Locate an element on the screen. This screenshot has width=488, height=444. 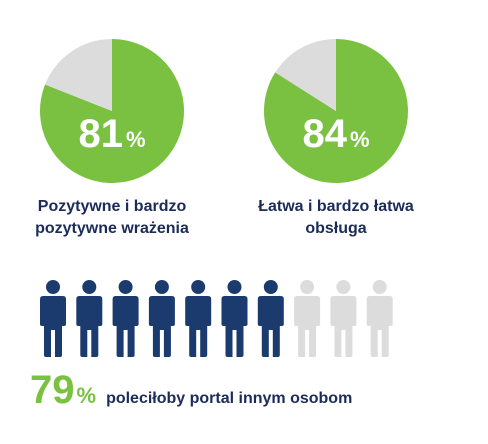
pie-caption-line-2: obsługa is located at coordinates (336, 228).